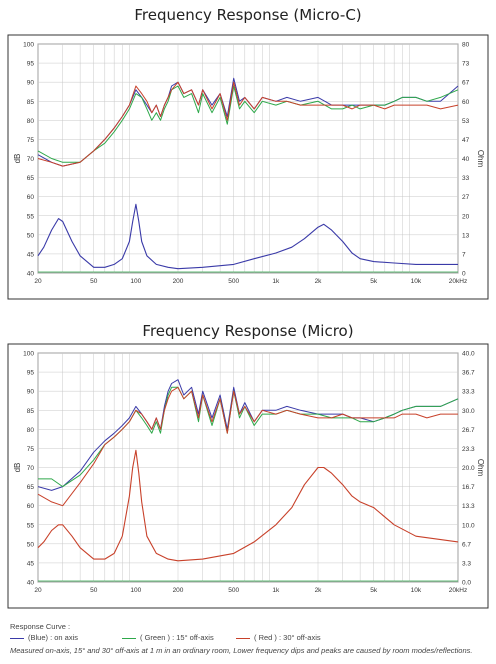 Image resolution: width=496 pixels, height=664 pixels. I want to click on y2-tick-label: 80, so click(466, 45).